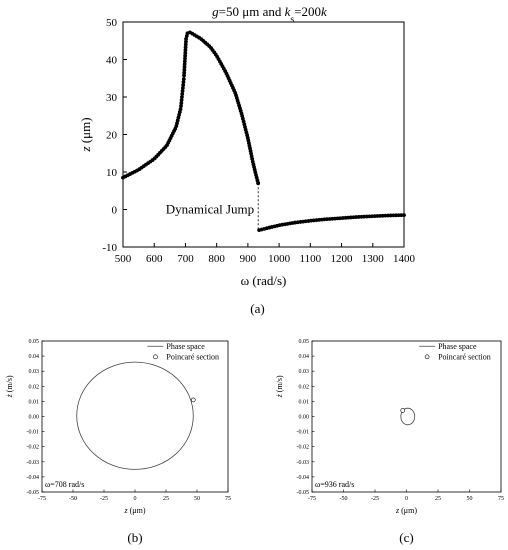 This screenshot has width=508, height=550. I want to click on y-axis-label-a: z (μm), so click(85, 134).